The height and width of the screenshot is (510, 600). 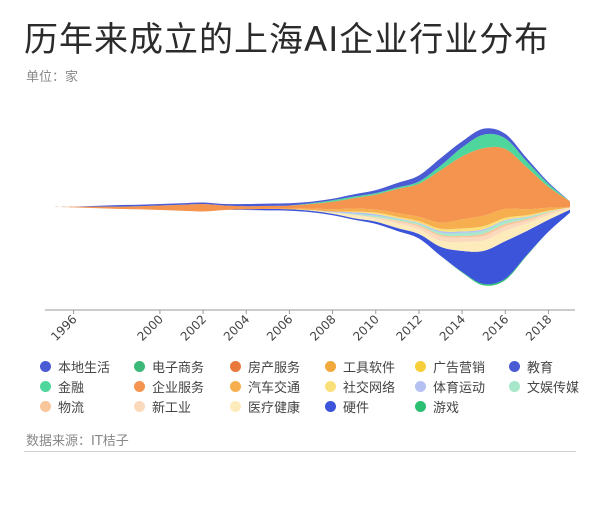 What do you see at coordinates (71, 408) in the screenshot?
I see `legend-label: 物流` at bounding box center [71, 408].